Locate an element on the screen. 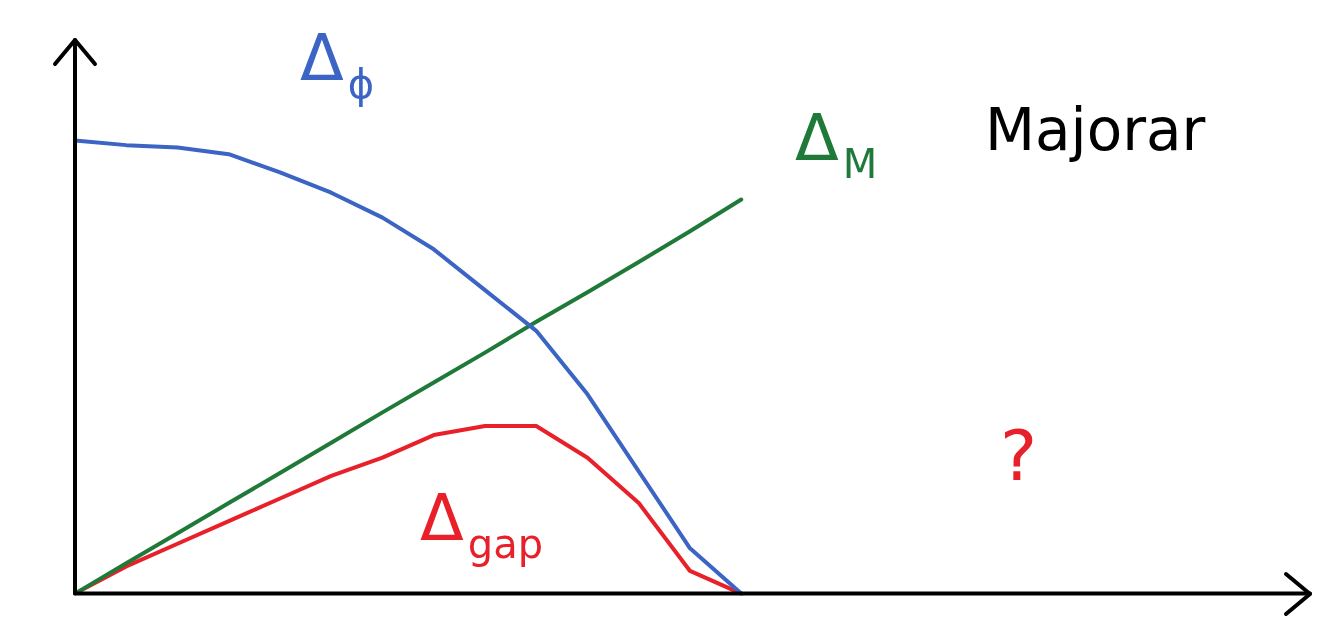  annotation: Majorar is located at coordinates (1095, 130).